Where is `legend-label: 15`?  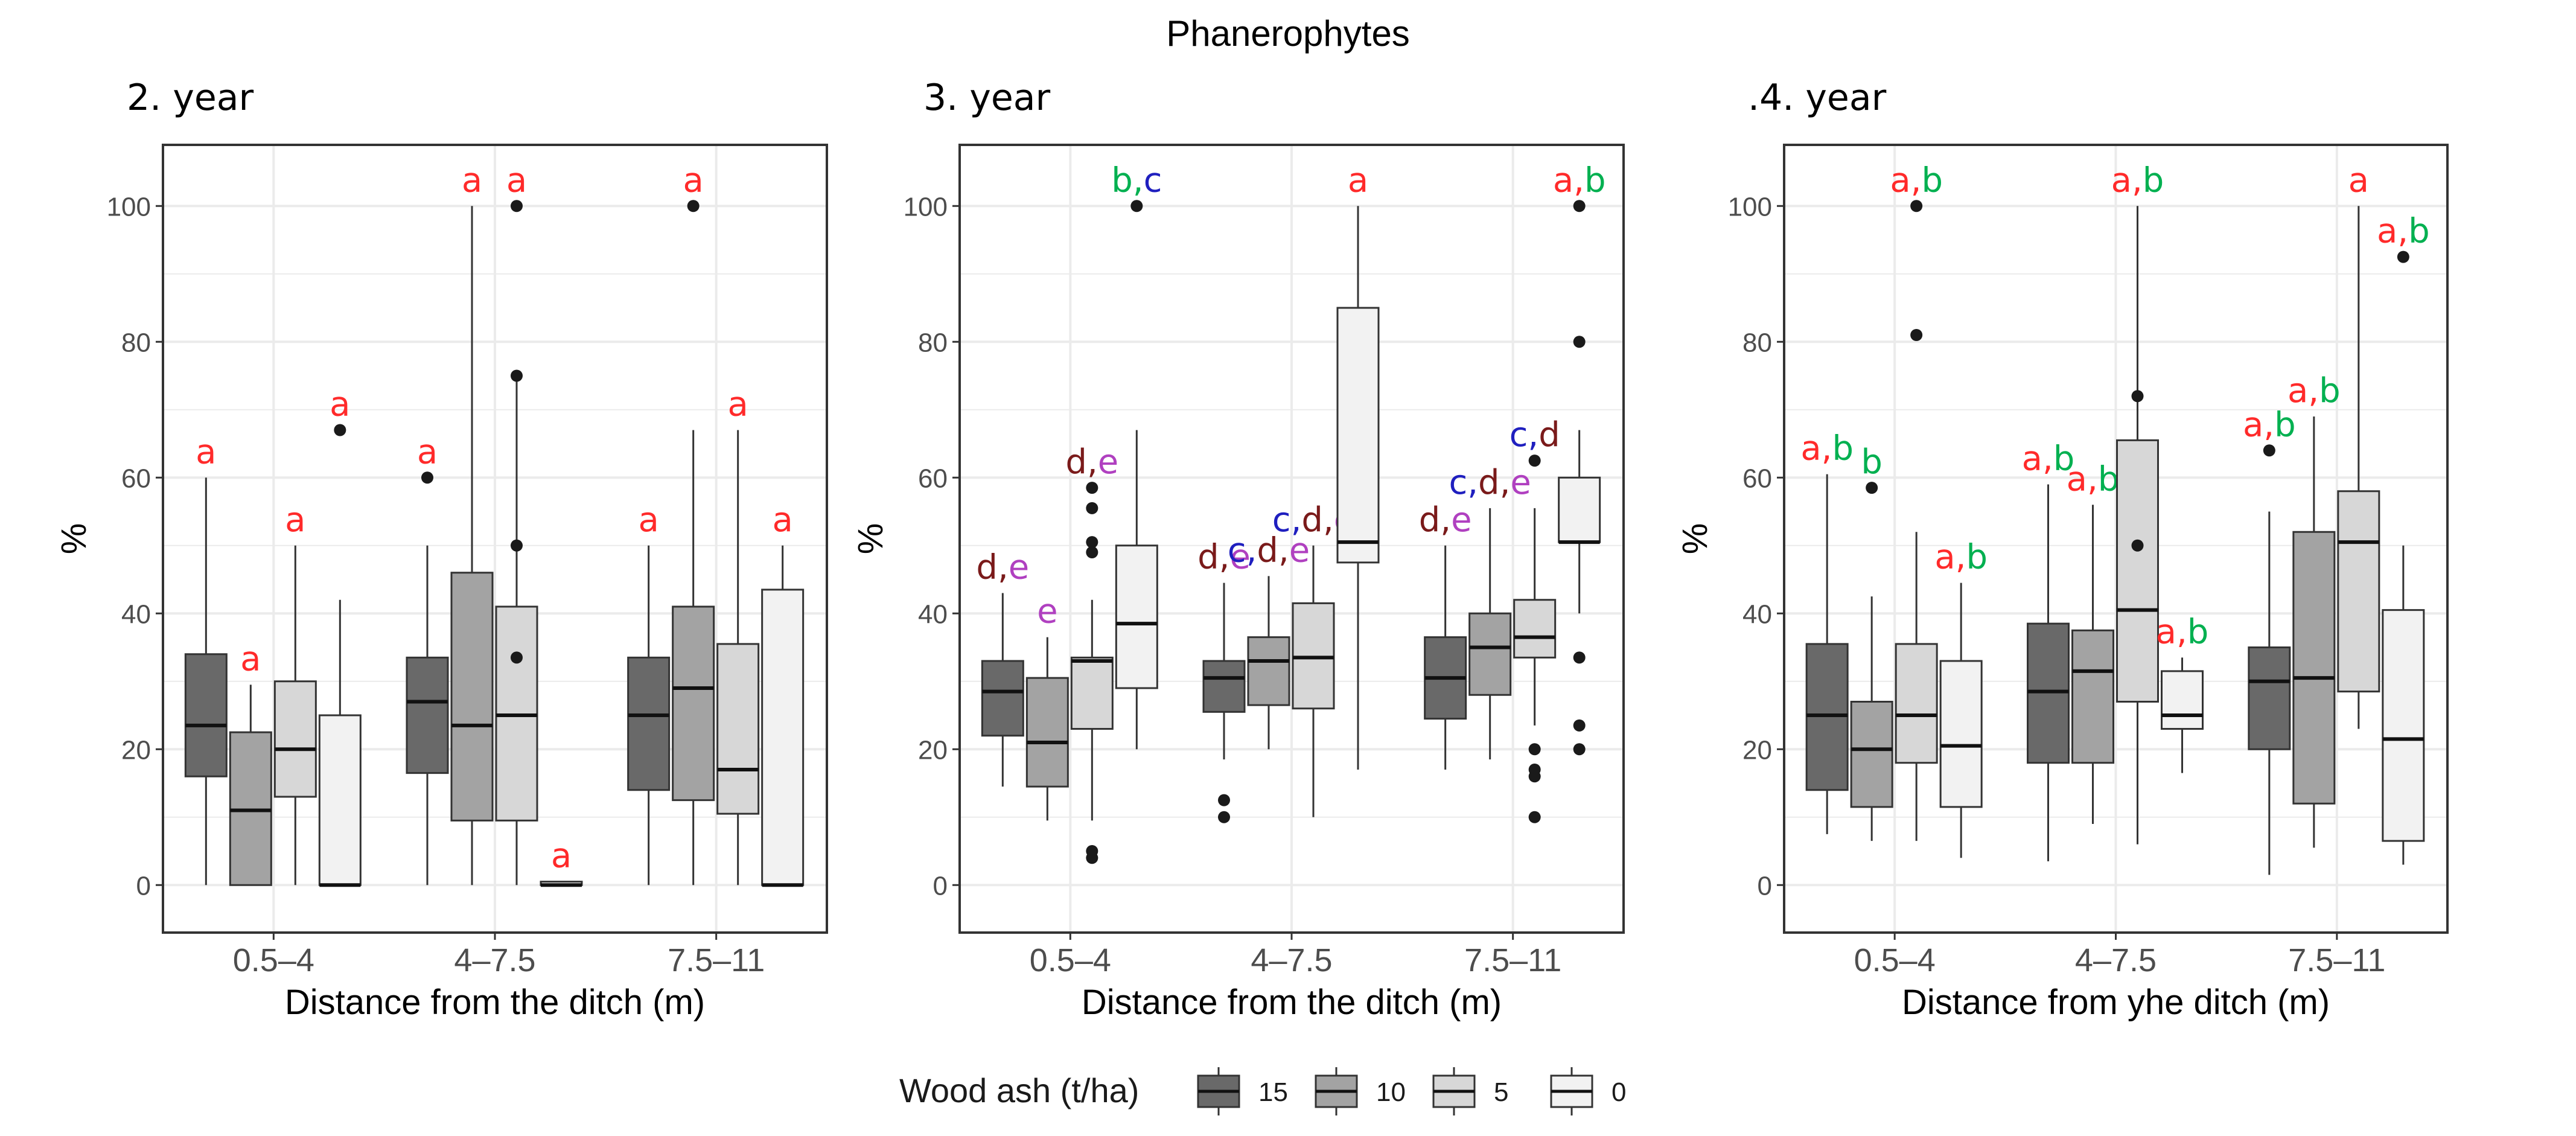
legend-label: 15 is located at coordinates (1273, 1092).